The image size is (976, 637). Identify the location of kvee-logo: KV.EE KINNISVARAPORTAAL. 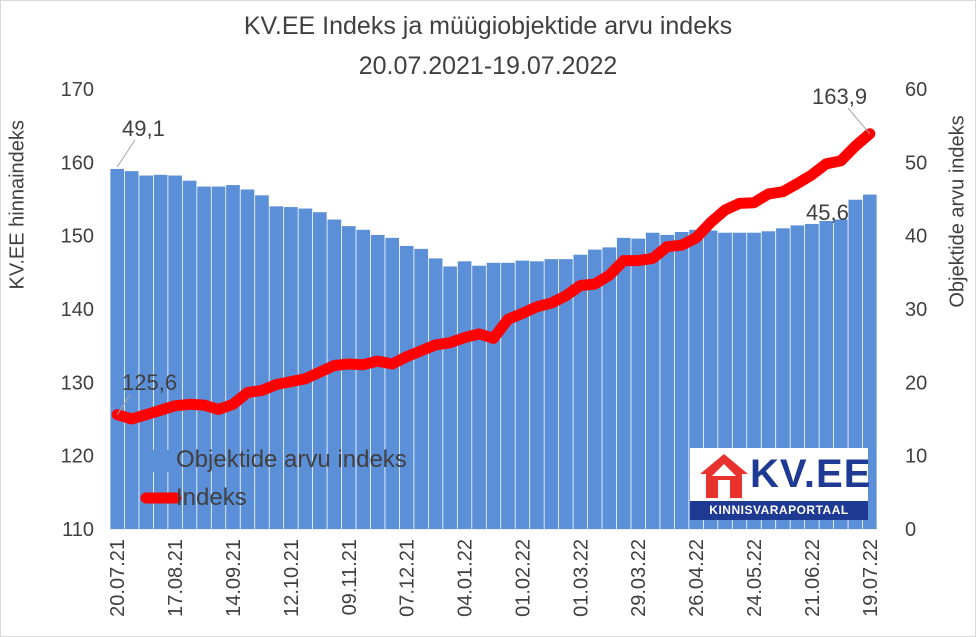
(781, 484).